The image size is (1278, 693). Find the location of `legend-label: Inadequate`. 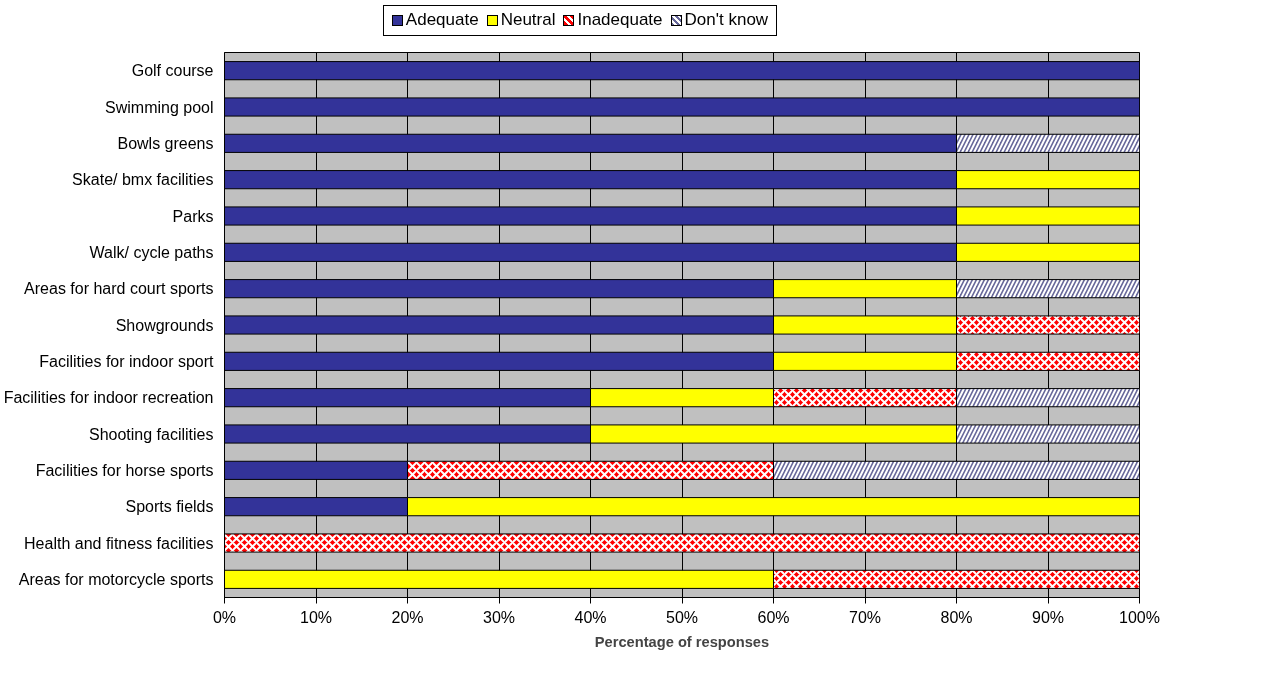

legend-label: Inadequate is located at coordinates (619, 20).